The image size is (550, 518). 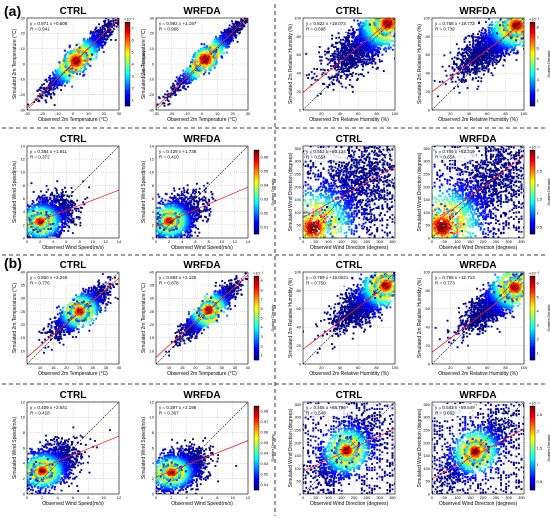 I want to click on identity-line, so click(x=202, y=64).